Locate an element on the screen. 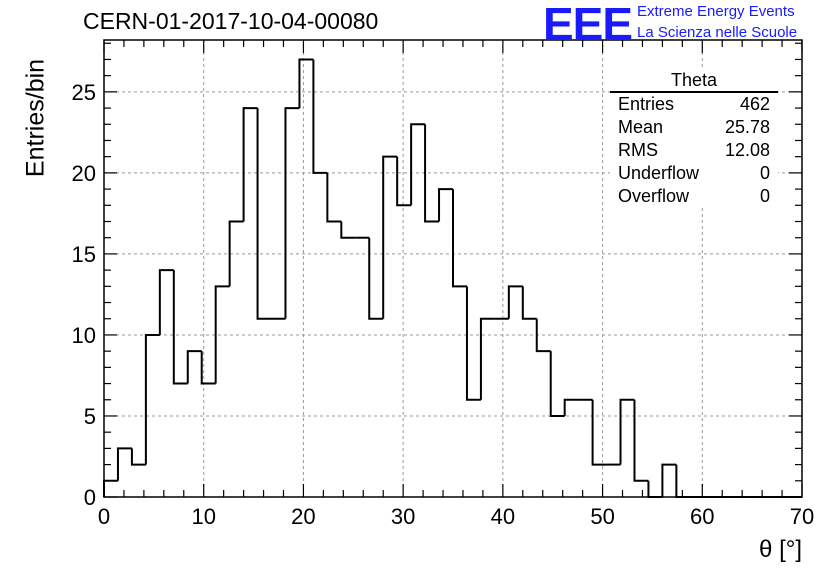  stats-value: 12.08 is located at coordinates (747, 150).